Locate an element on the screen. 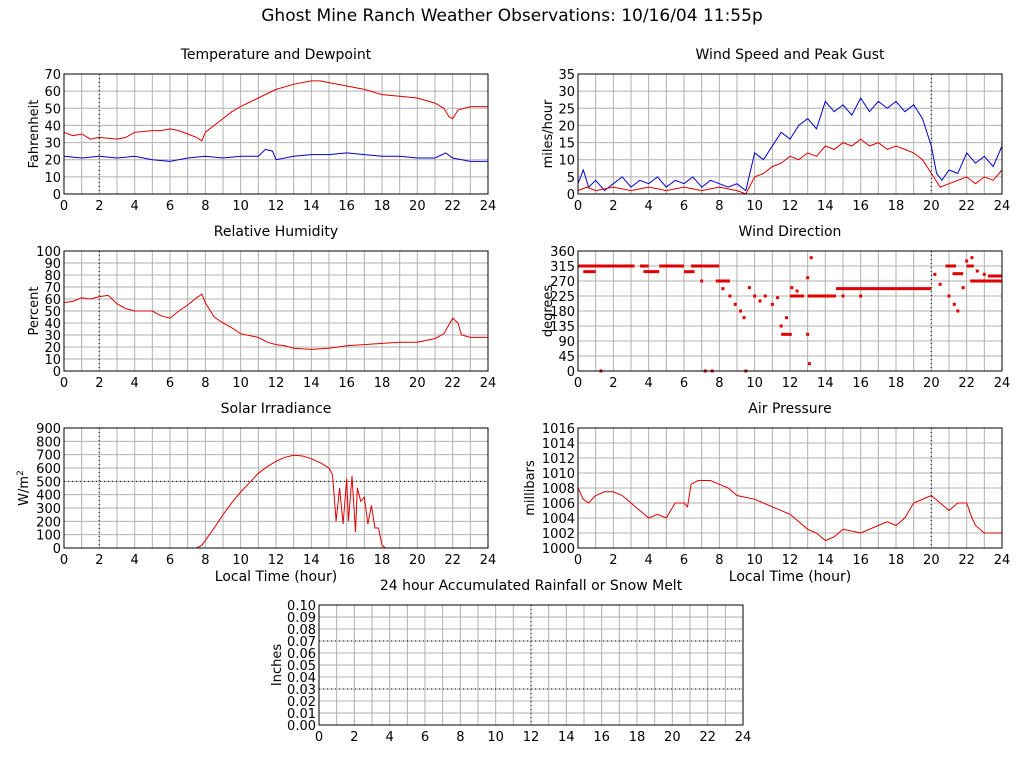 The image size is (1024, 768). y-tick-label: 20 is located at coordinates (566, 126).